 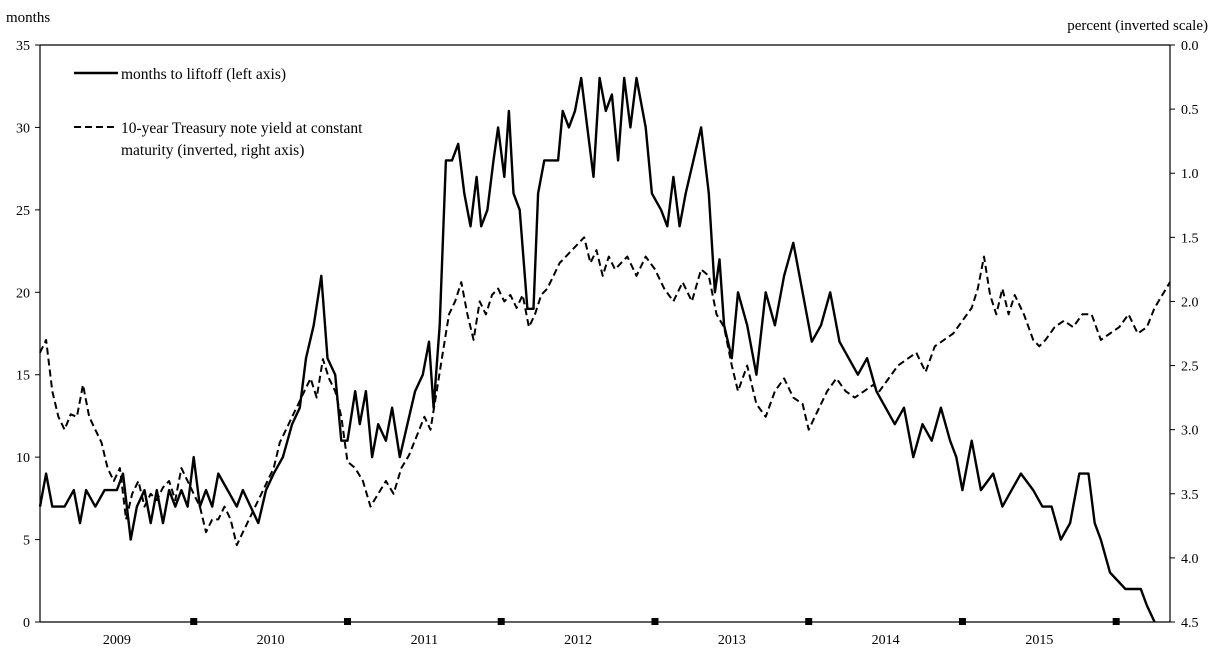 What do you see at coordinates (26, 623) in the screenshot?
I see `left-tick-label: 0` at bounding box center [26, 623].